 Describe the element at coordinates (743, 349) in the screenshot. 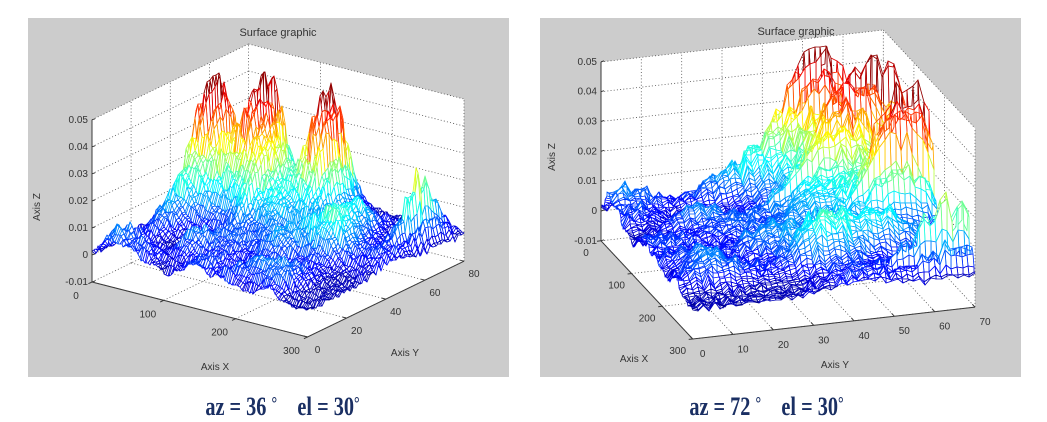

I see `svg-text: 10` at that location.